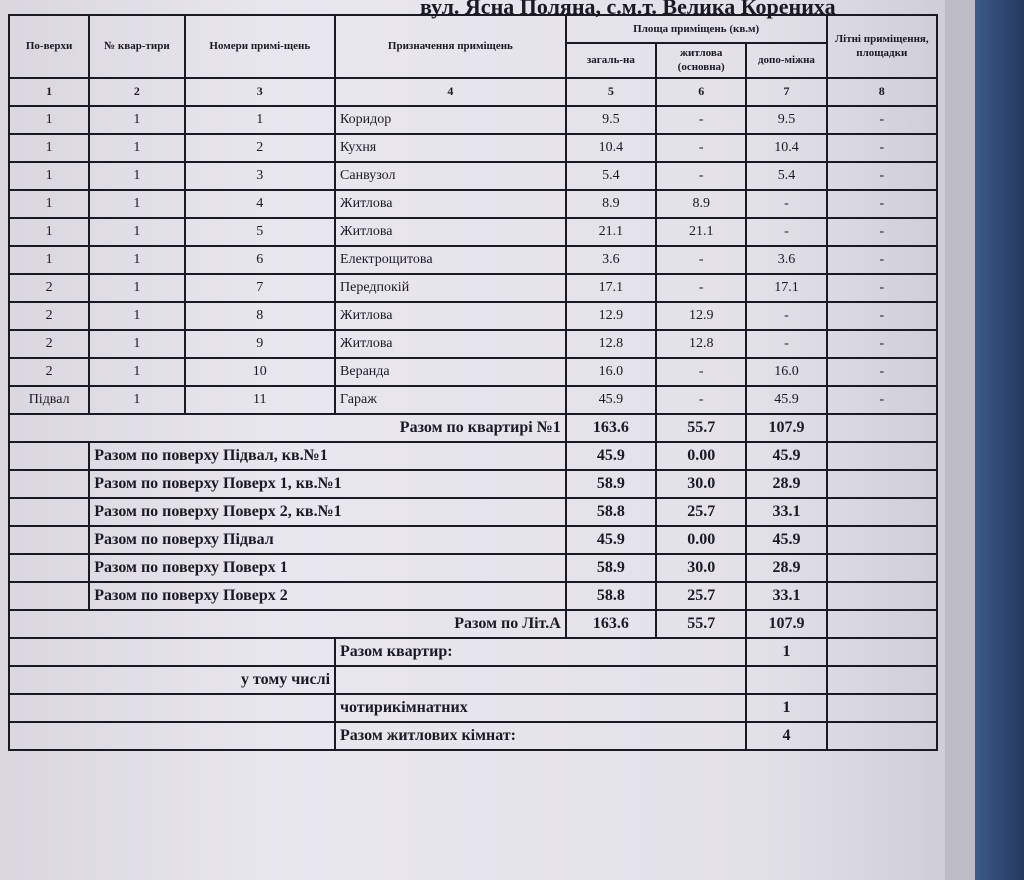  Describe the element at coordinates (49, 46) in the screenshot. I see `header-floor: По-верхи` at that location.